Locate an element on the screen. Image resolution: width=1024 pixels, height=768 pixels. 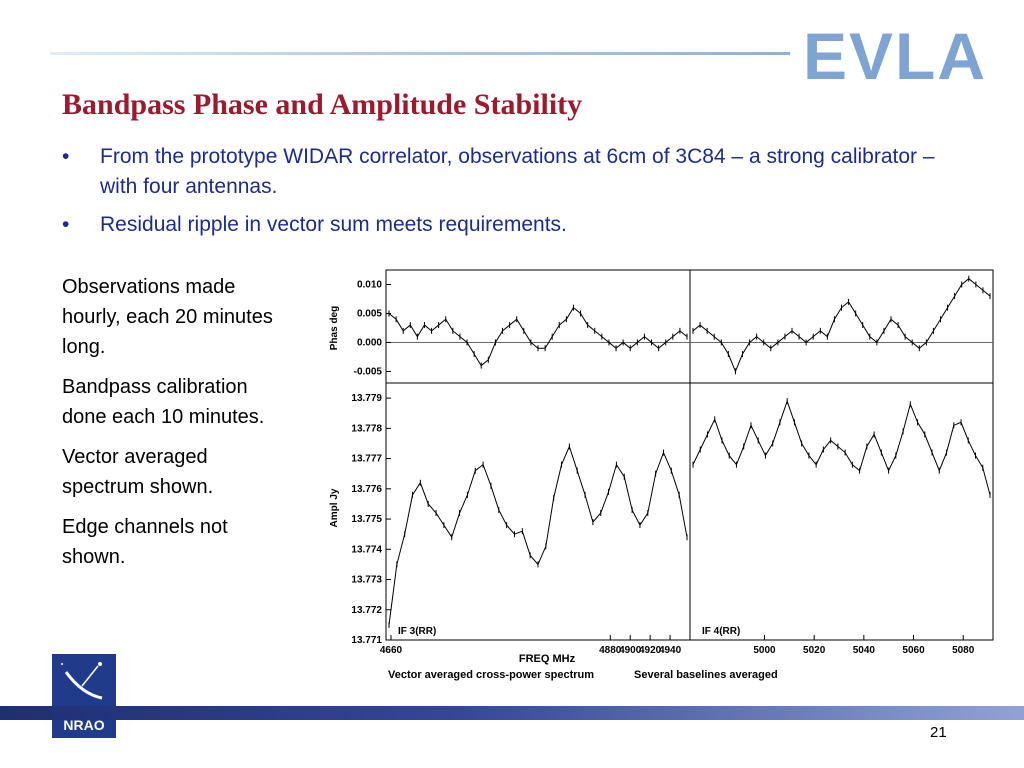
x-tick-label: 4900 is located at coordinates (630, 650).